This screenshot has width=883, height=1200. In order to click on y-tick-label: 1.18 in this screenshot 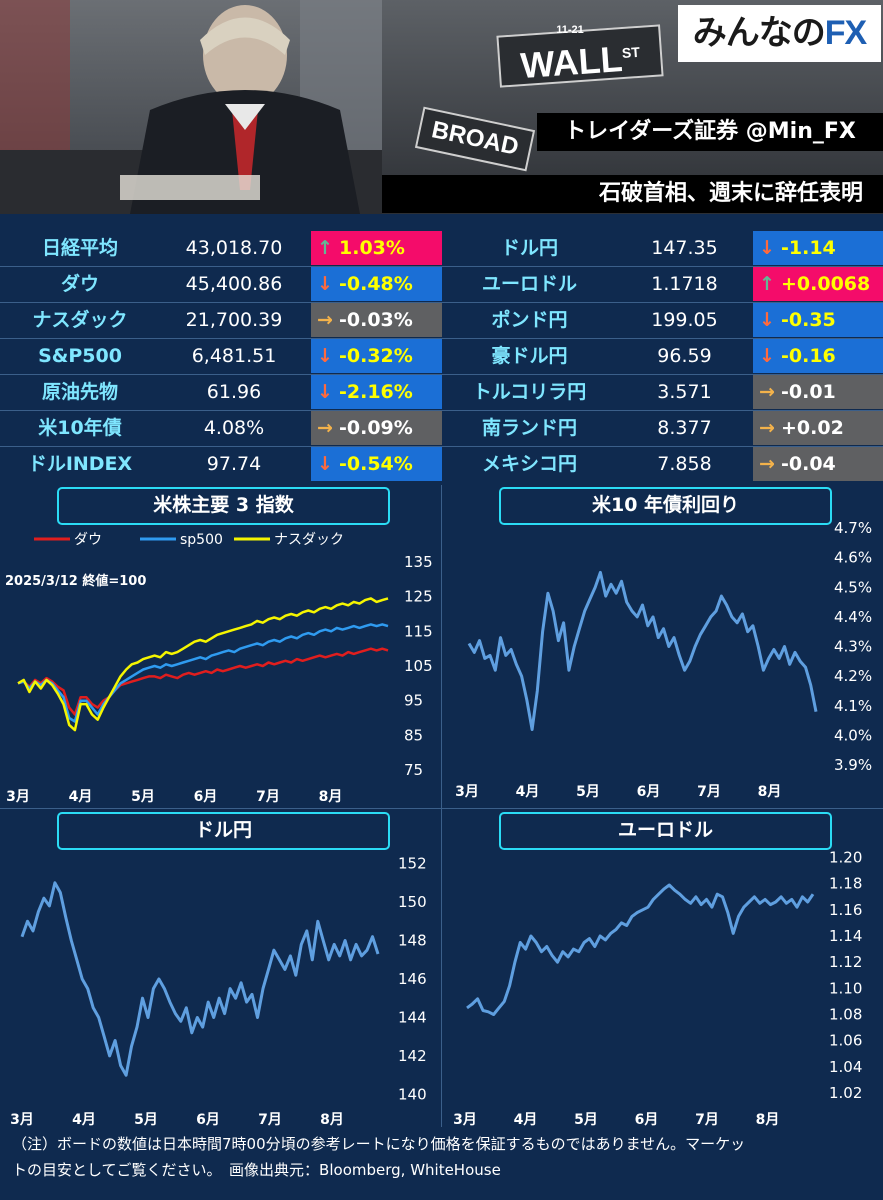, I will do `click(845, 884)`.